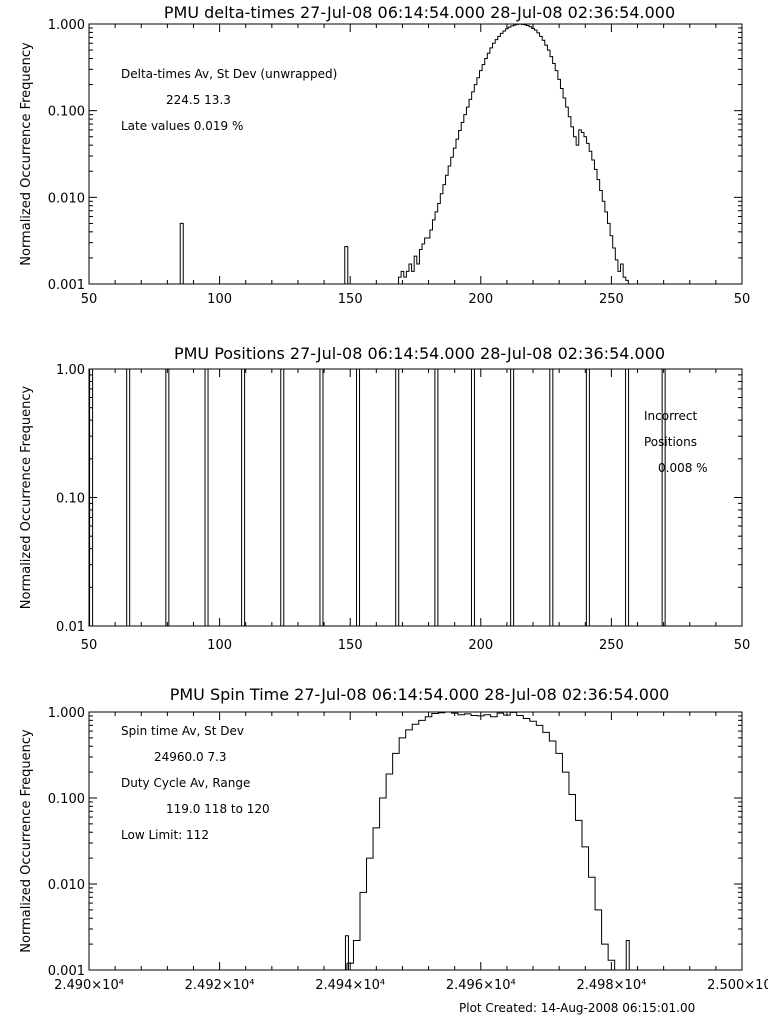 The image size is (768, 1024). I want to click on x-tick-label: 2.494×10⁴, so click(350, 985).